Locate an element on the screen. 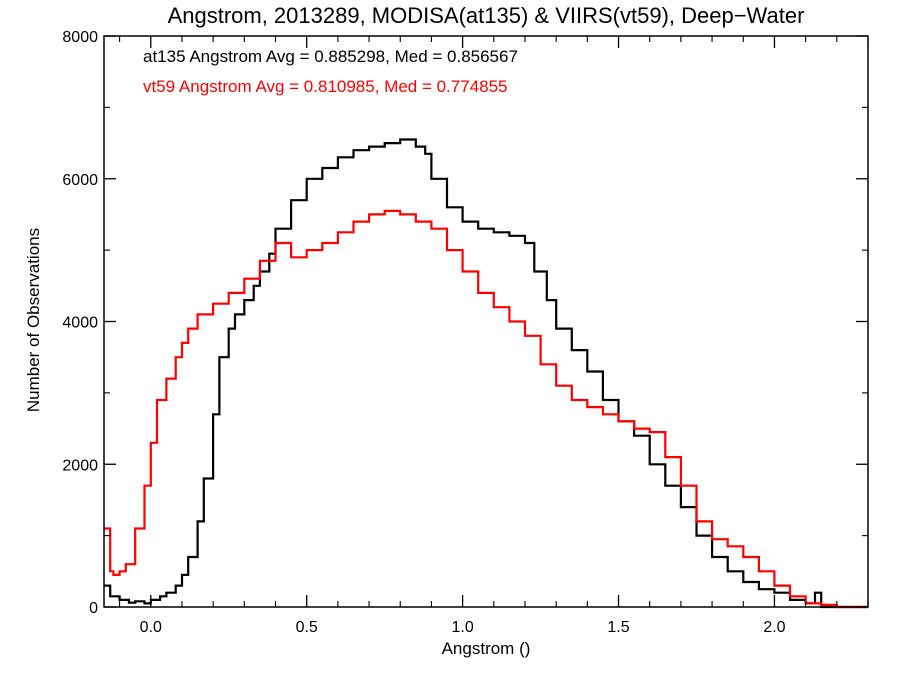 The width and height of the screenshot is (900, 680). y-tick-label: 2000 is located at coordinates (80, 465).